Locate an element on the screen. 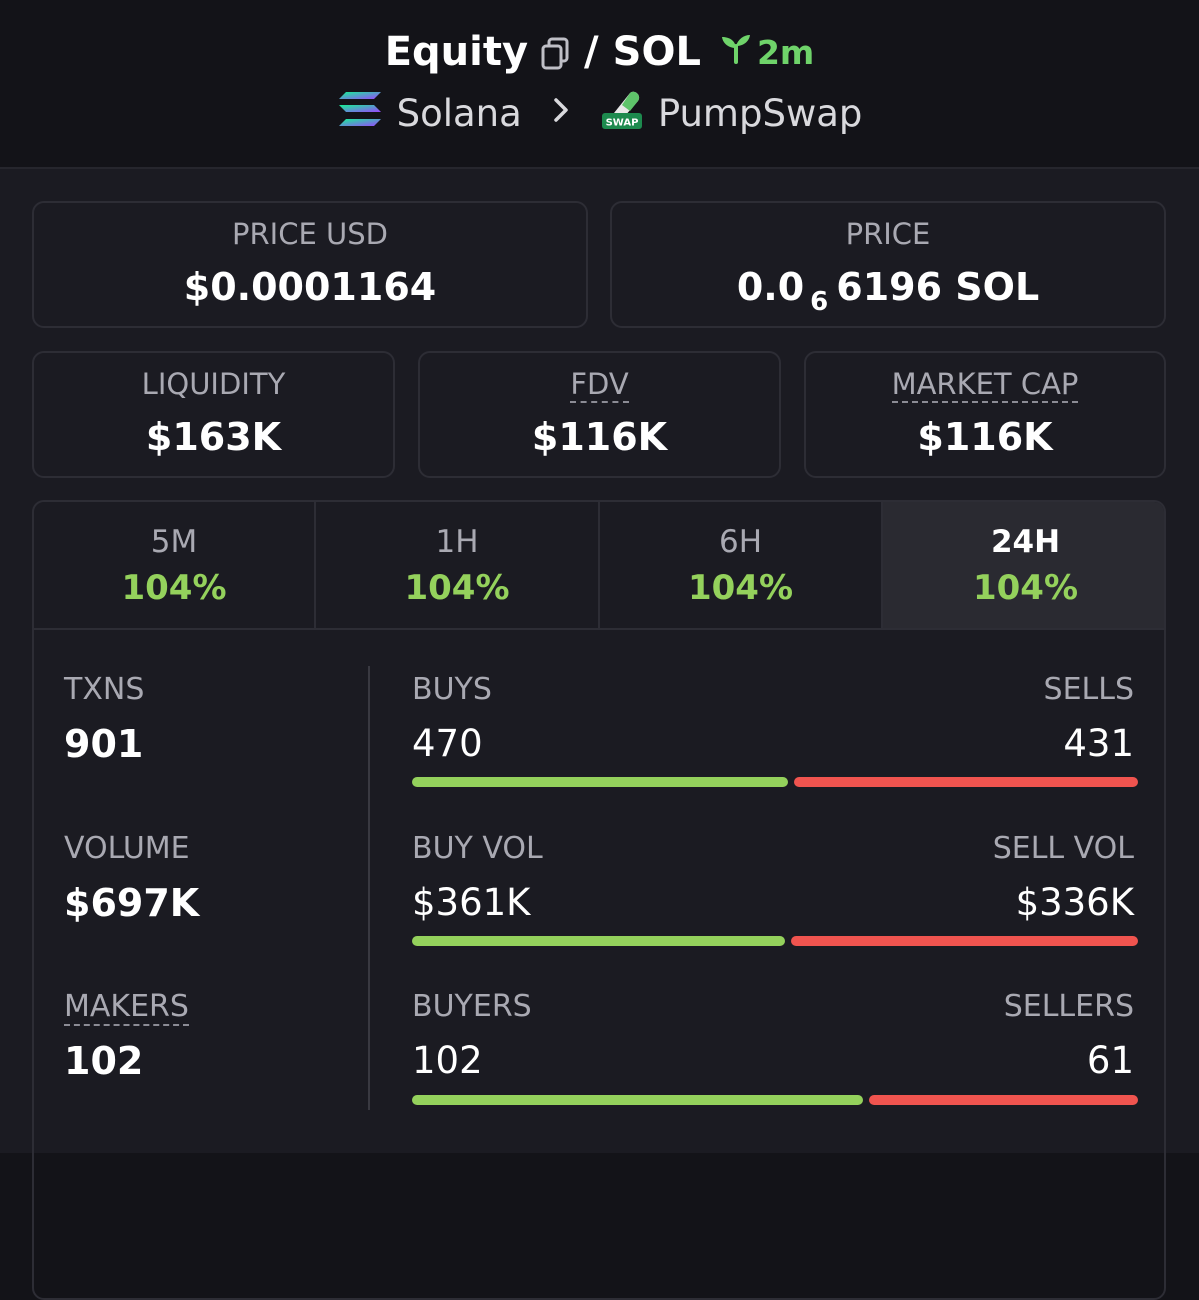 This screenshot has width=1199, height=1300. makers-label: MAKERS is located at coordinates (126, 1007).